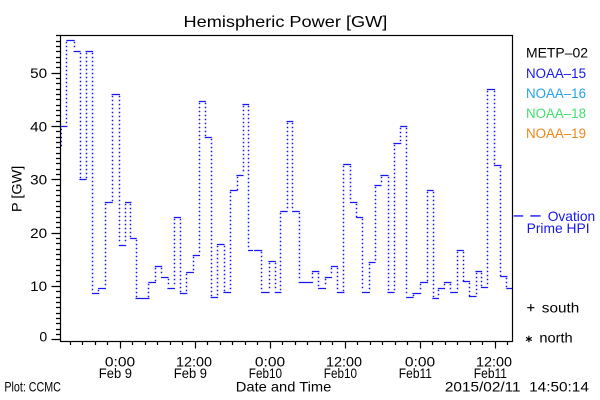 The height and width of the screenshot is (400, 600). Describe the element at coordinates (284, 387) in the screenshot. I see `svg-text: Date and Time` at that location.